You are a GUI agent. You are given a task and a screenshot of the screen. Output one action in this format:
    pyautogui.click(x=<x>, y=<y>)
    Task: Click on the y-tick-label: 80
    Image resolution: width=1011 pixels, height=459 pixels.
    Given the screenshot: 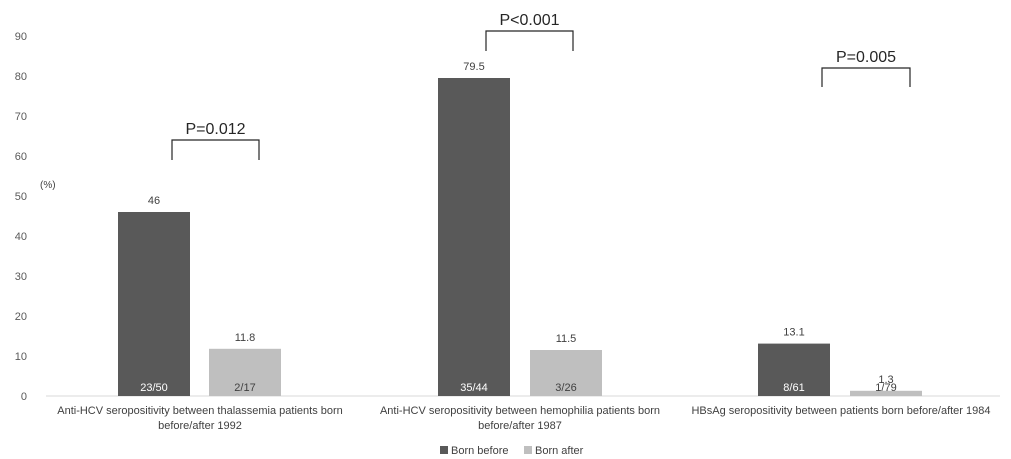 What is the action you would take?
    pyautogui.click(x=21, y=77)
    